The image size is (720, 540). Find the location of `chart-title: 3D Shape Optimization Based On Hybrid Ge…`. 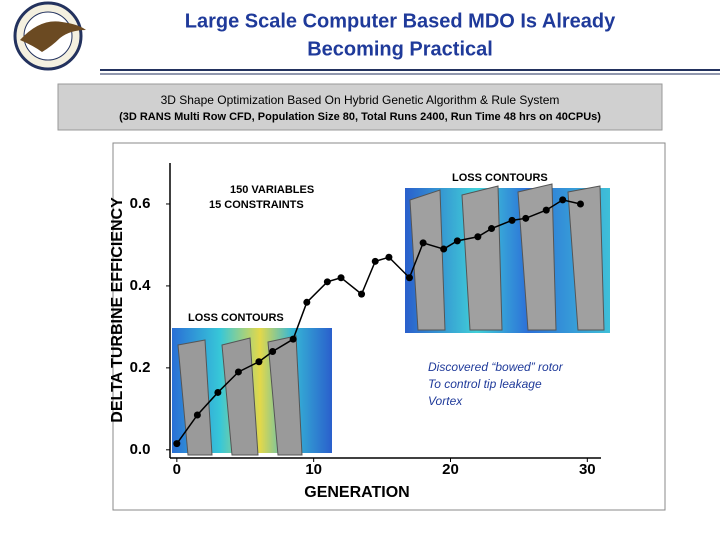

chart-title: 3D Shape Optimization Based On Hybrid Ge… is located at coordinates (360, 100).